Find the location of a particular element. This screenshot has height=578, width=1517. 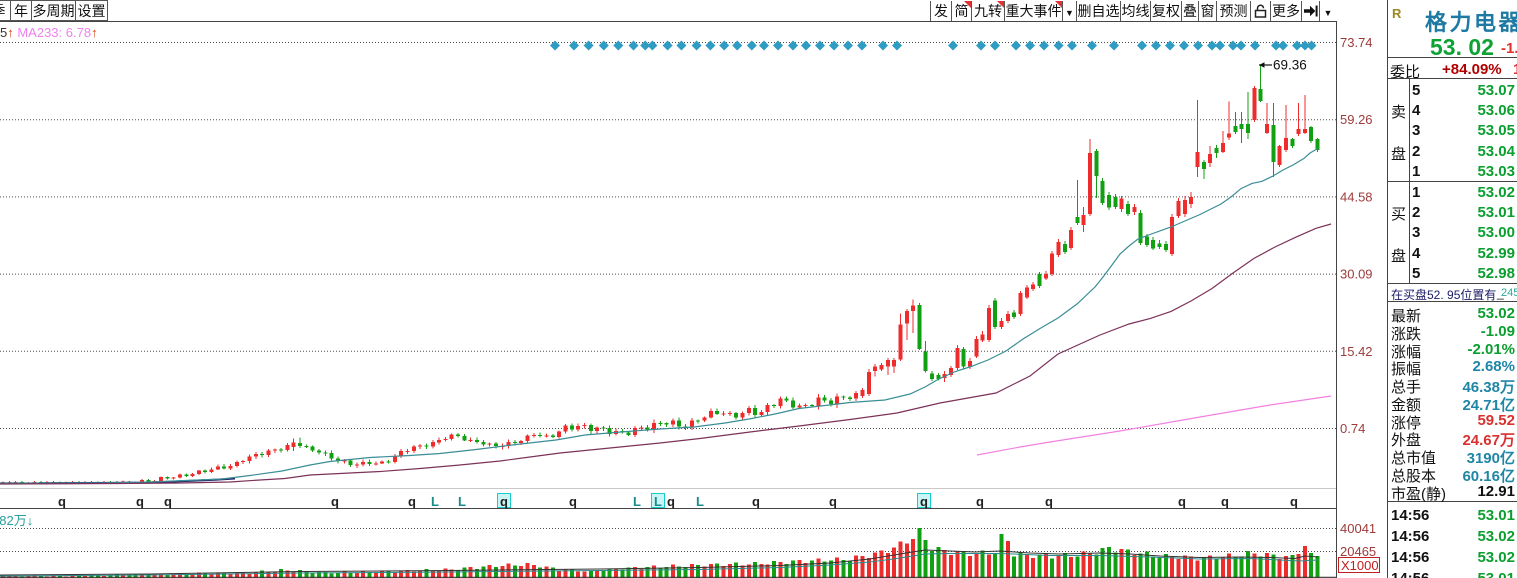

svg-text: 40041 is located at coordinates (1358, 528).